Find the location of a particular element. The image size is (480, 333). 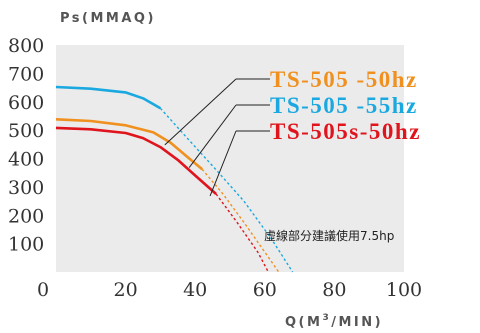

x-axis-title-prefix: Q(M is located at coordinates (303, 322).